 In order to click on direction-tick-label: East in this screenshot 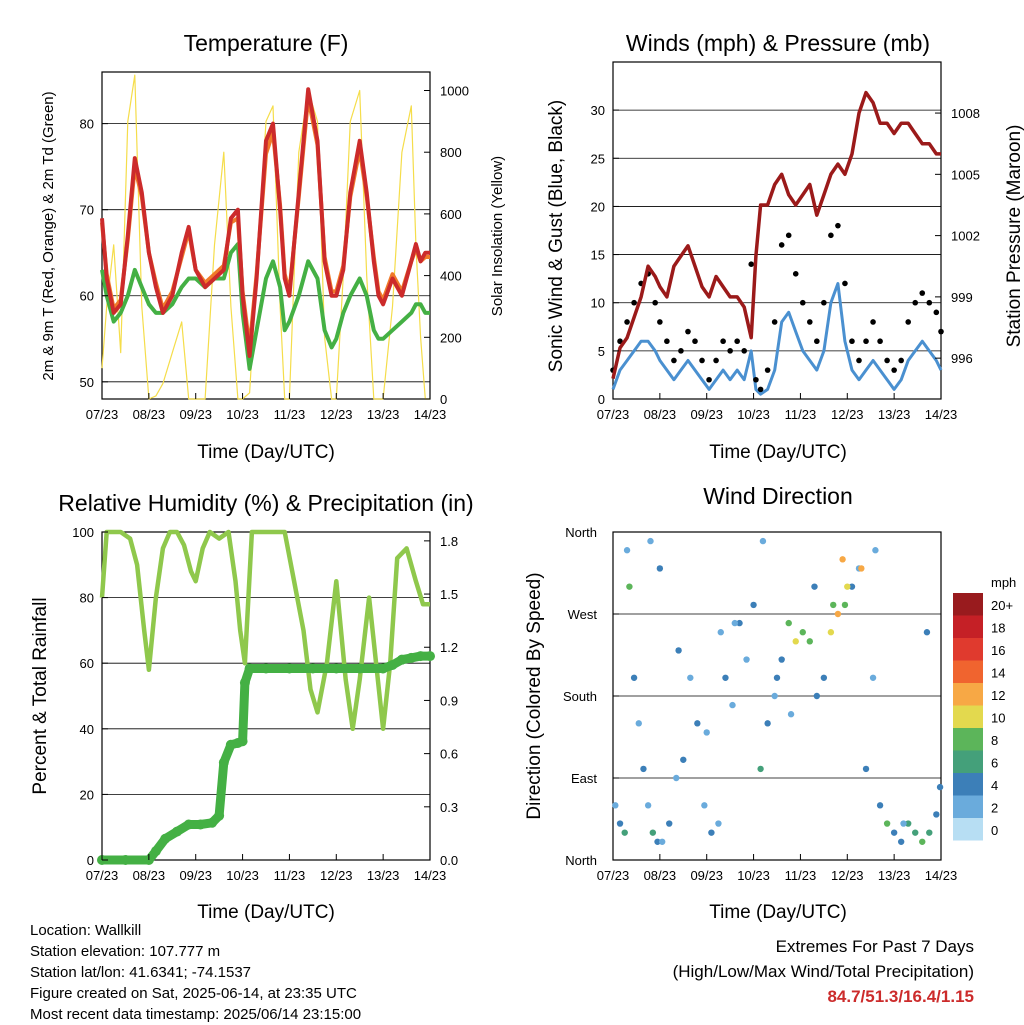, I will do `click(584, 778)`.